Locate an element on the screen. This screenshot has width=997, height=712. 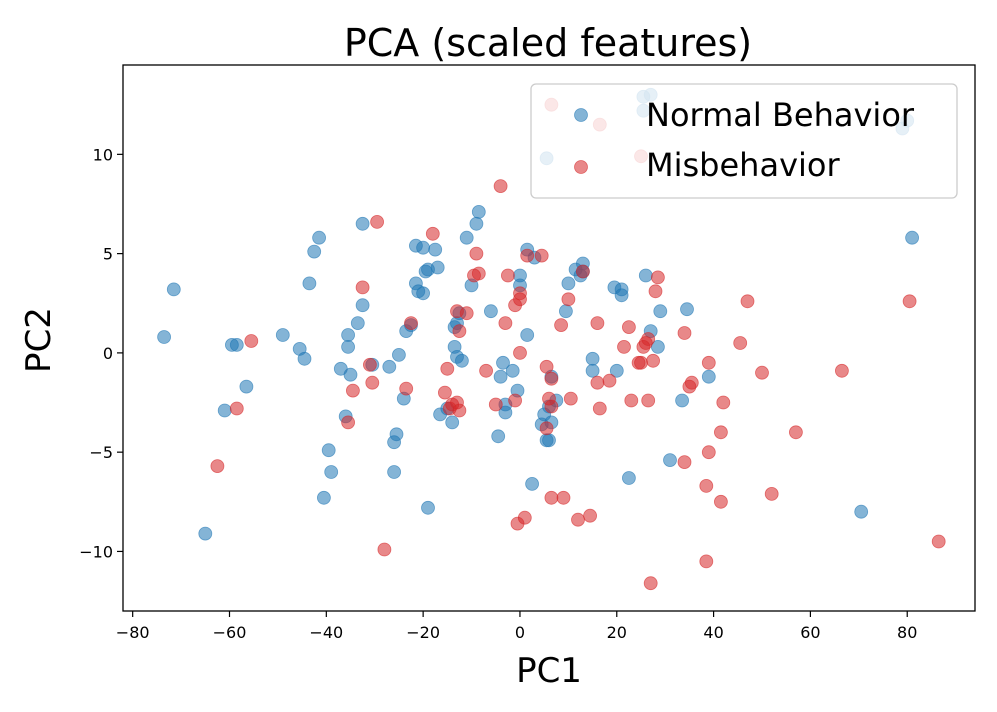
x-tick-label: −20 is located at coordinates (423, 632).